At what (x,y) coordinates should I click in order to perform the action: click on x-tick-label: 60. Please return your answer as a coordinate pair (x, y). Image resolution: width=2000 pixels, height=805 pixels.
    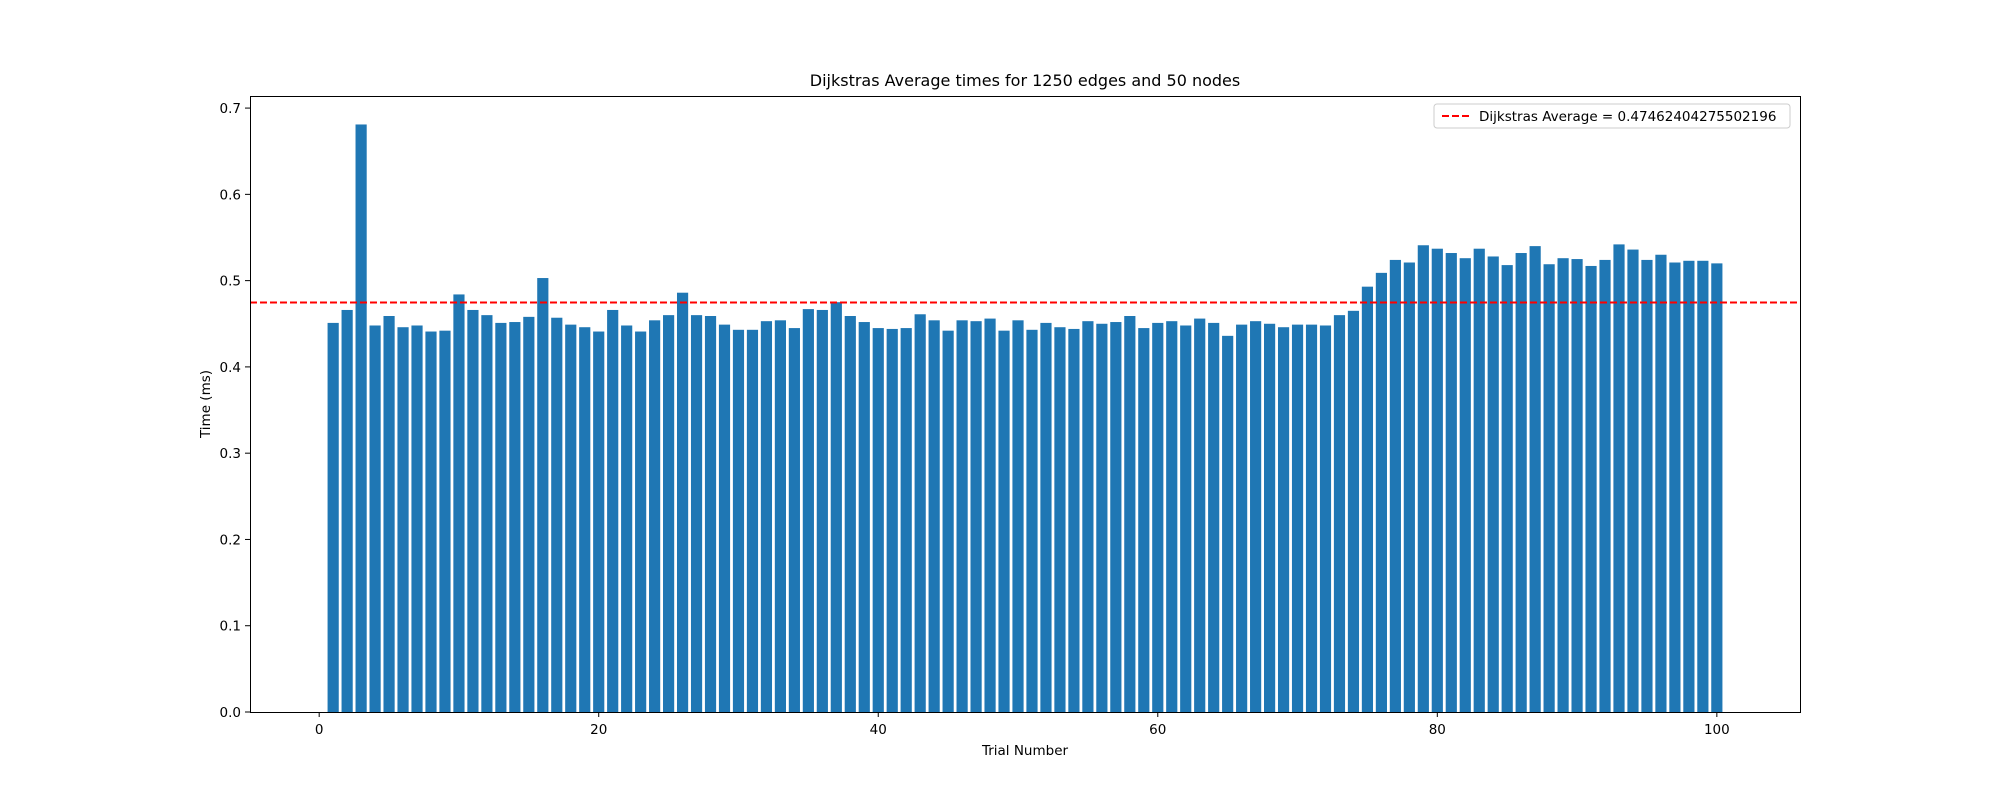
    Looking at the image, I should click on (1157, 730).